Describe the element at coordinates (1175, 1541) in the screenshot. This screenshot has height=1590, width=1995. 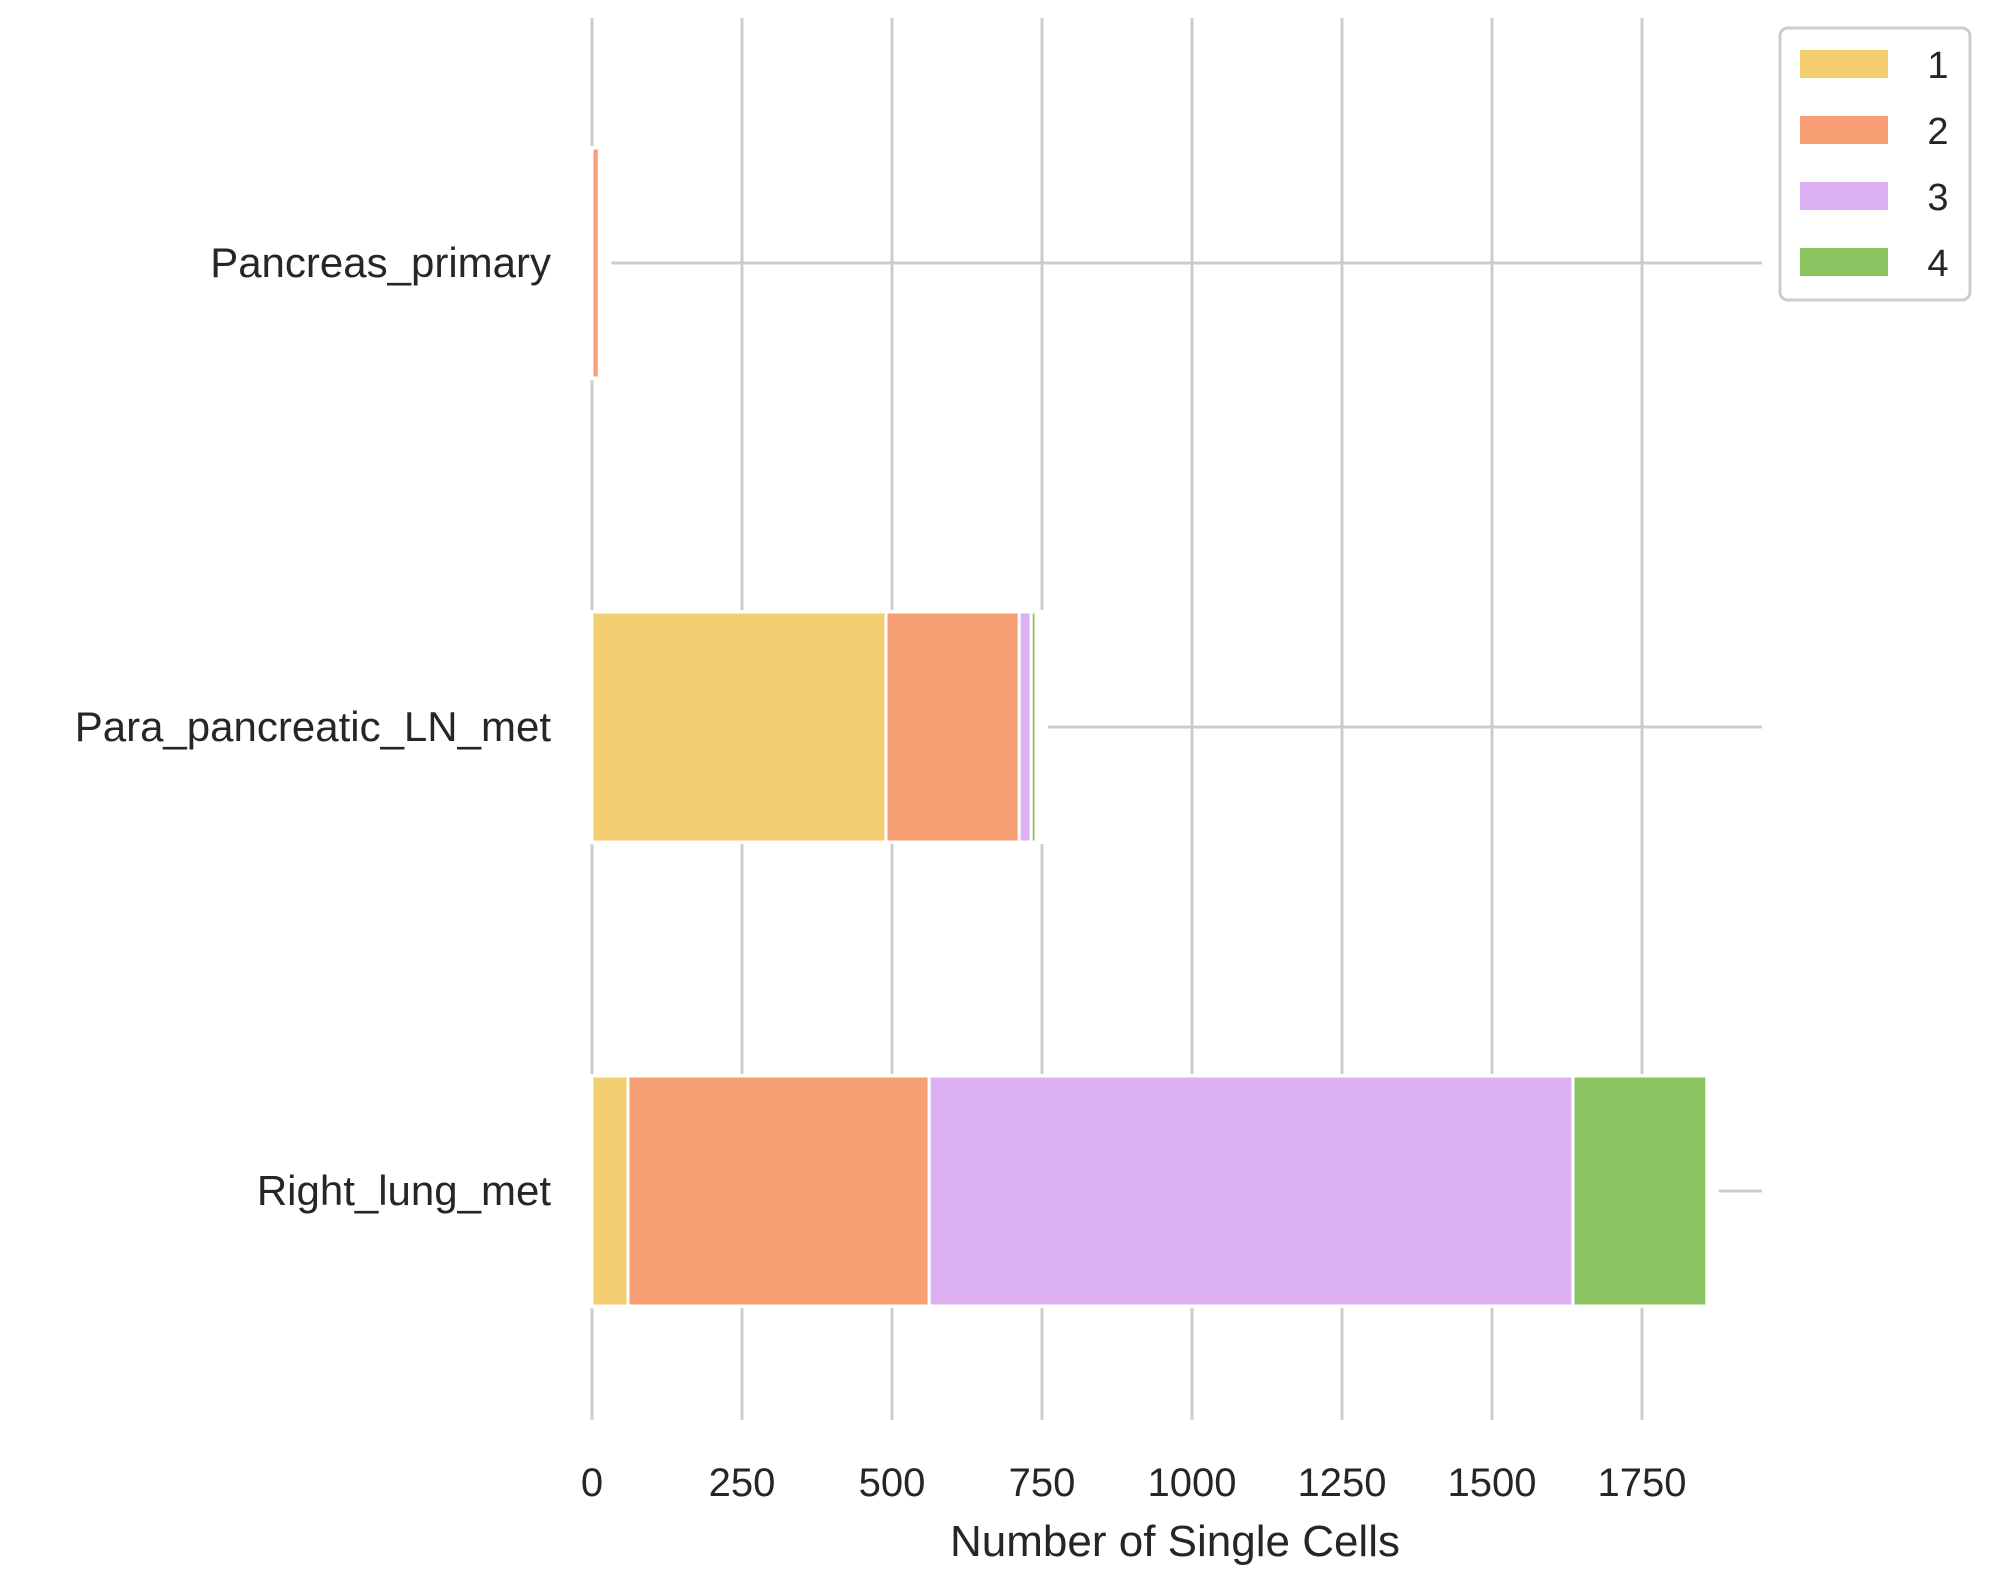
I see `x-axis-title: Number of Single Cells` at that location.